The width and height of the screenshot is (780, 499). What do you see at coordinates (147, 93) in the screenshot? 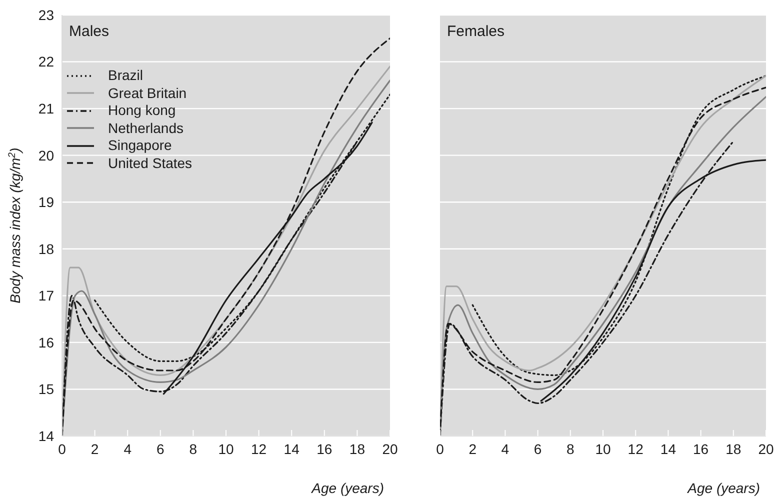
I see `legend-label: Great Britain` at bounding box center [147, 93].